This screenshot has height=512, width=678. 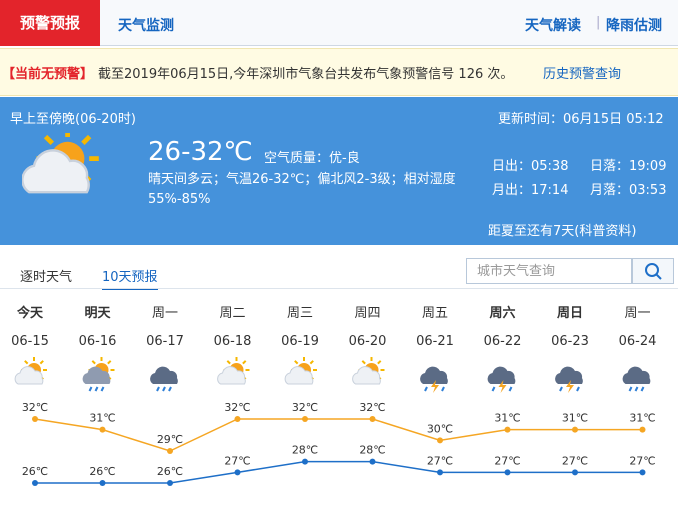 What do you see at coordinates (367, 313) in the screenshot?
I see `day-name: 周四` at bounding box center [367, 313].